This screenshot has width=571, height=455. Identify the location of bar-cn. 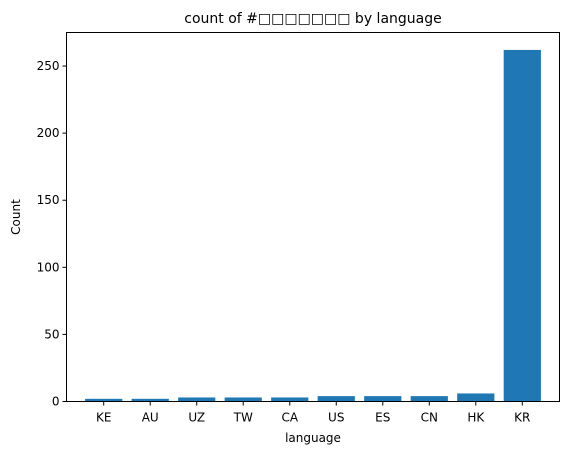
(429, 399).